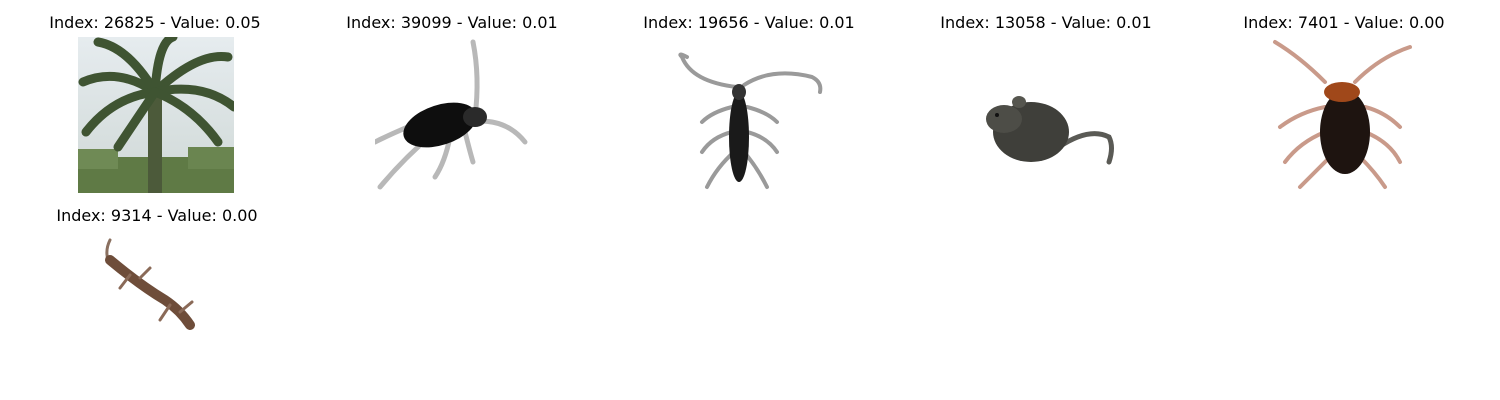 The height and width of the screenshot is (400, 1500). Describe the element at coordinates (452, 23) in the screenshot. I see `panel-title-2: Index: 39099 - Value: 0.01` at that location.